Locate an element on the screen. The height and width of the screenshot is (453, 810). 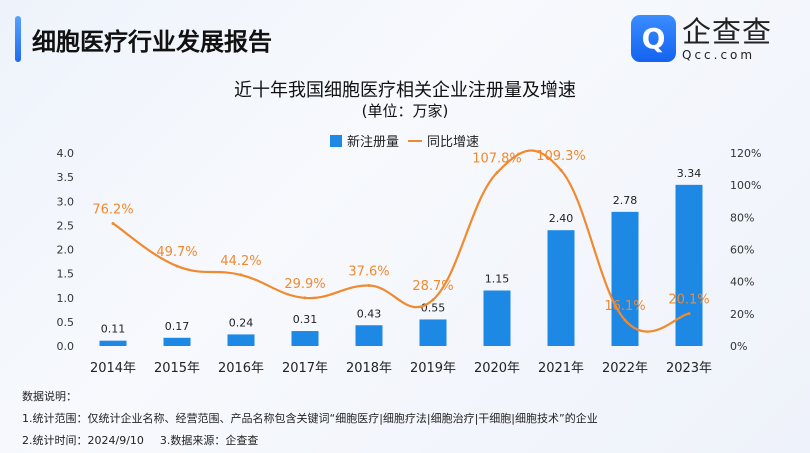
logo-icon: Q is located at coordinates (653, 38).